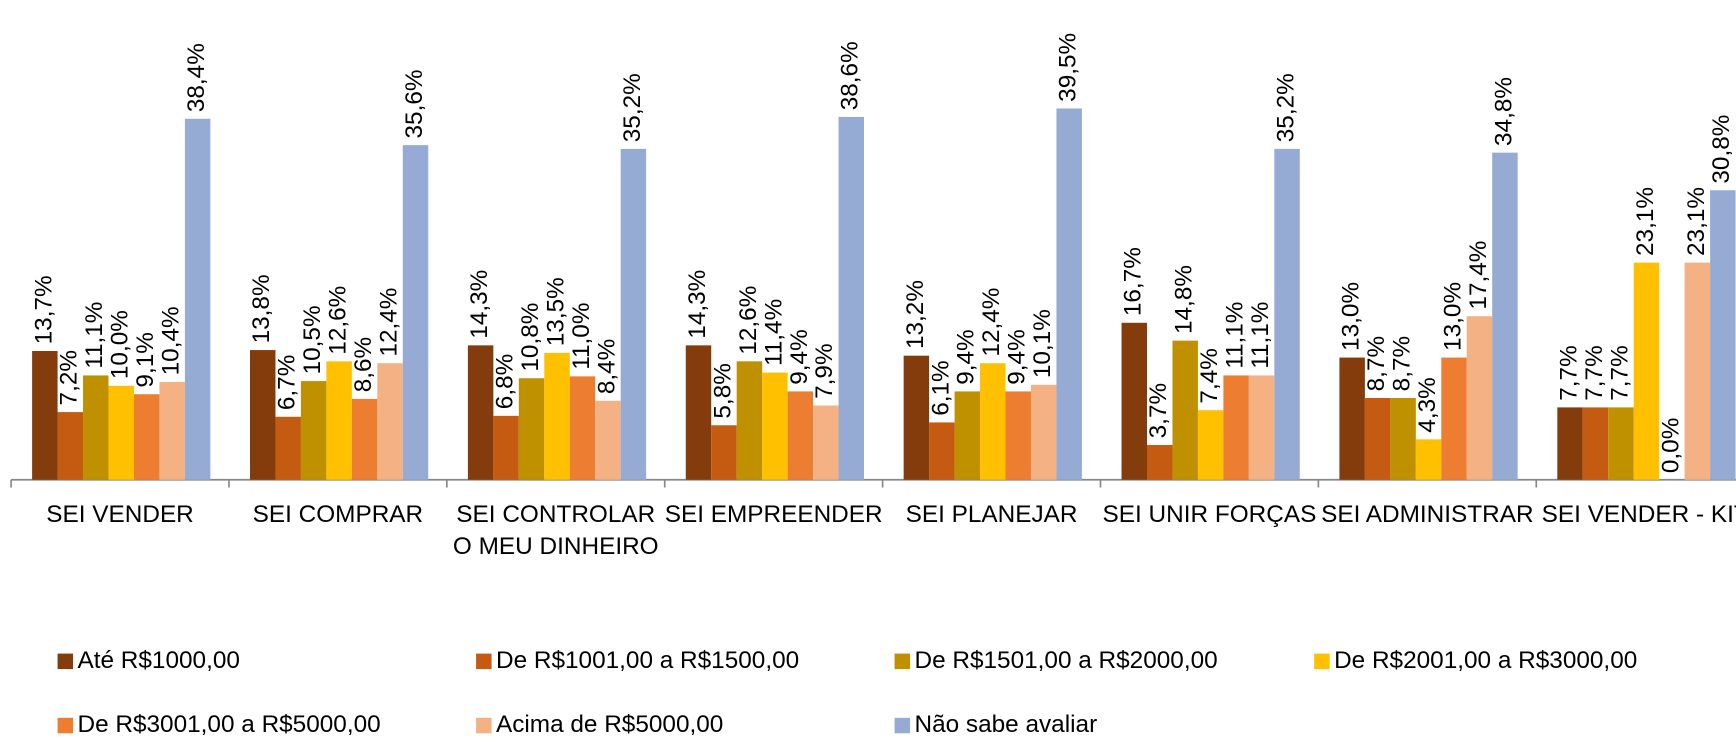 The height and width of the screenshot is (737, 1736). I want to click on x-tick-label-box: SEI COMPRAR, so click(338, 513).